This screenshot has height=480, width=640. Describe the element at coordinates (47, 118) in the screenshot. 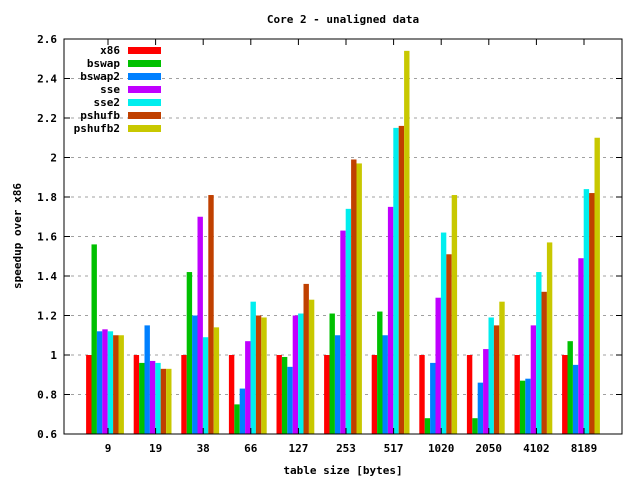

I see `y-tick-label: 2.2` at that location.